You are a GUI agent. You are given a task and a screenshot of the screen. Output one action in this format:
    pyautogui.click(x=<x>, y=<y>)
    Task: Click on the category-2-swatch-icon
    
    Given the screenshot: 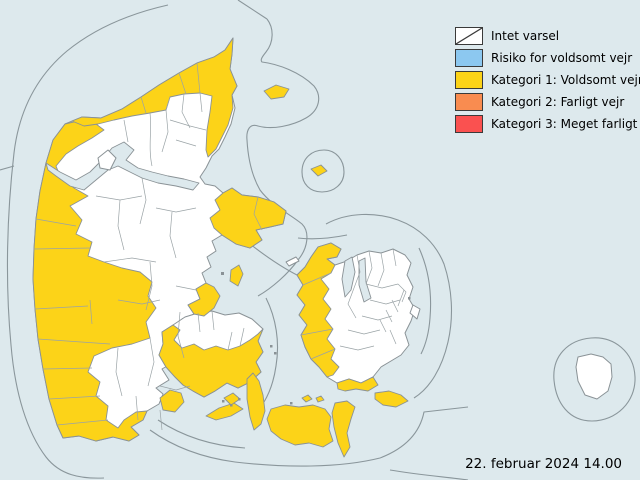 What is the action you would take?
    pyautogui.click(x=469, y=102)
    